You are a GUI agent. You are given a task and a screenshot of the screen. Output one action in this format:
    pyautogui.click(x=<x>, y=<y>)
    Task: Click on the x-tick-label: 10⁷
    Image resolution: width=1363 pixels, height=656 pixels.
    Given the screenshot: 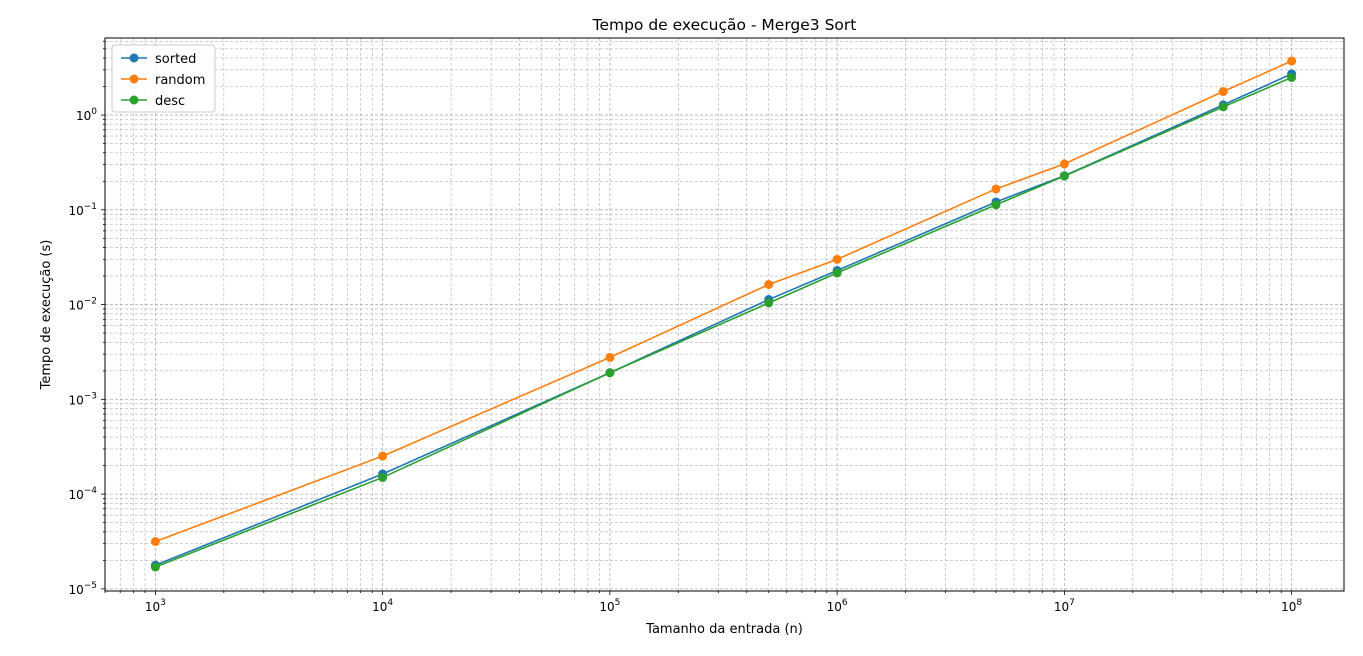 What is the action you would take?
    pyautogui.click(x=1064, y=606)
    